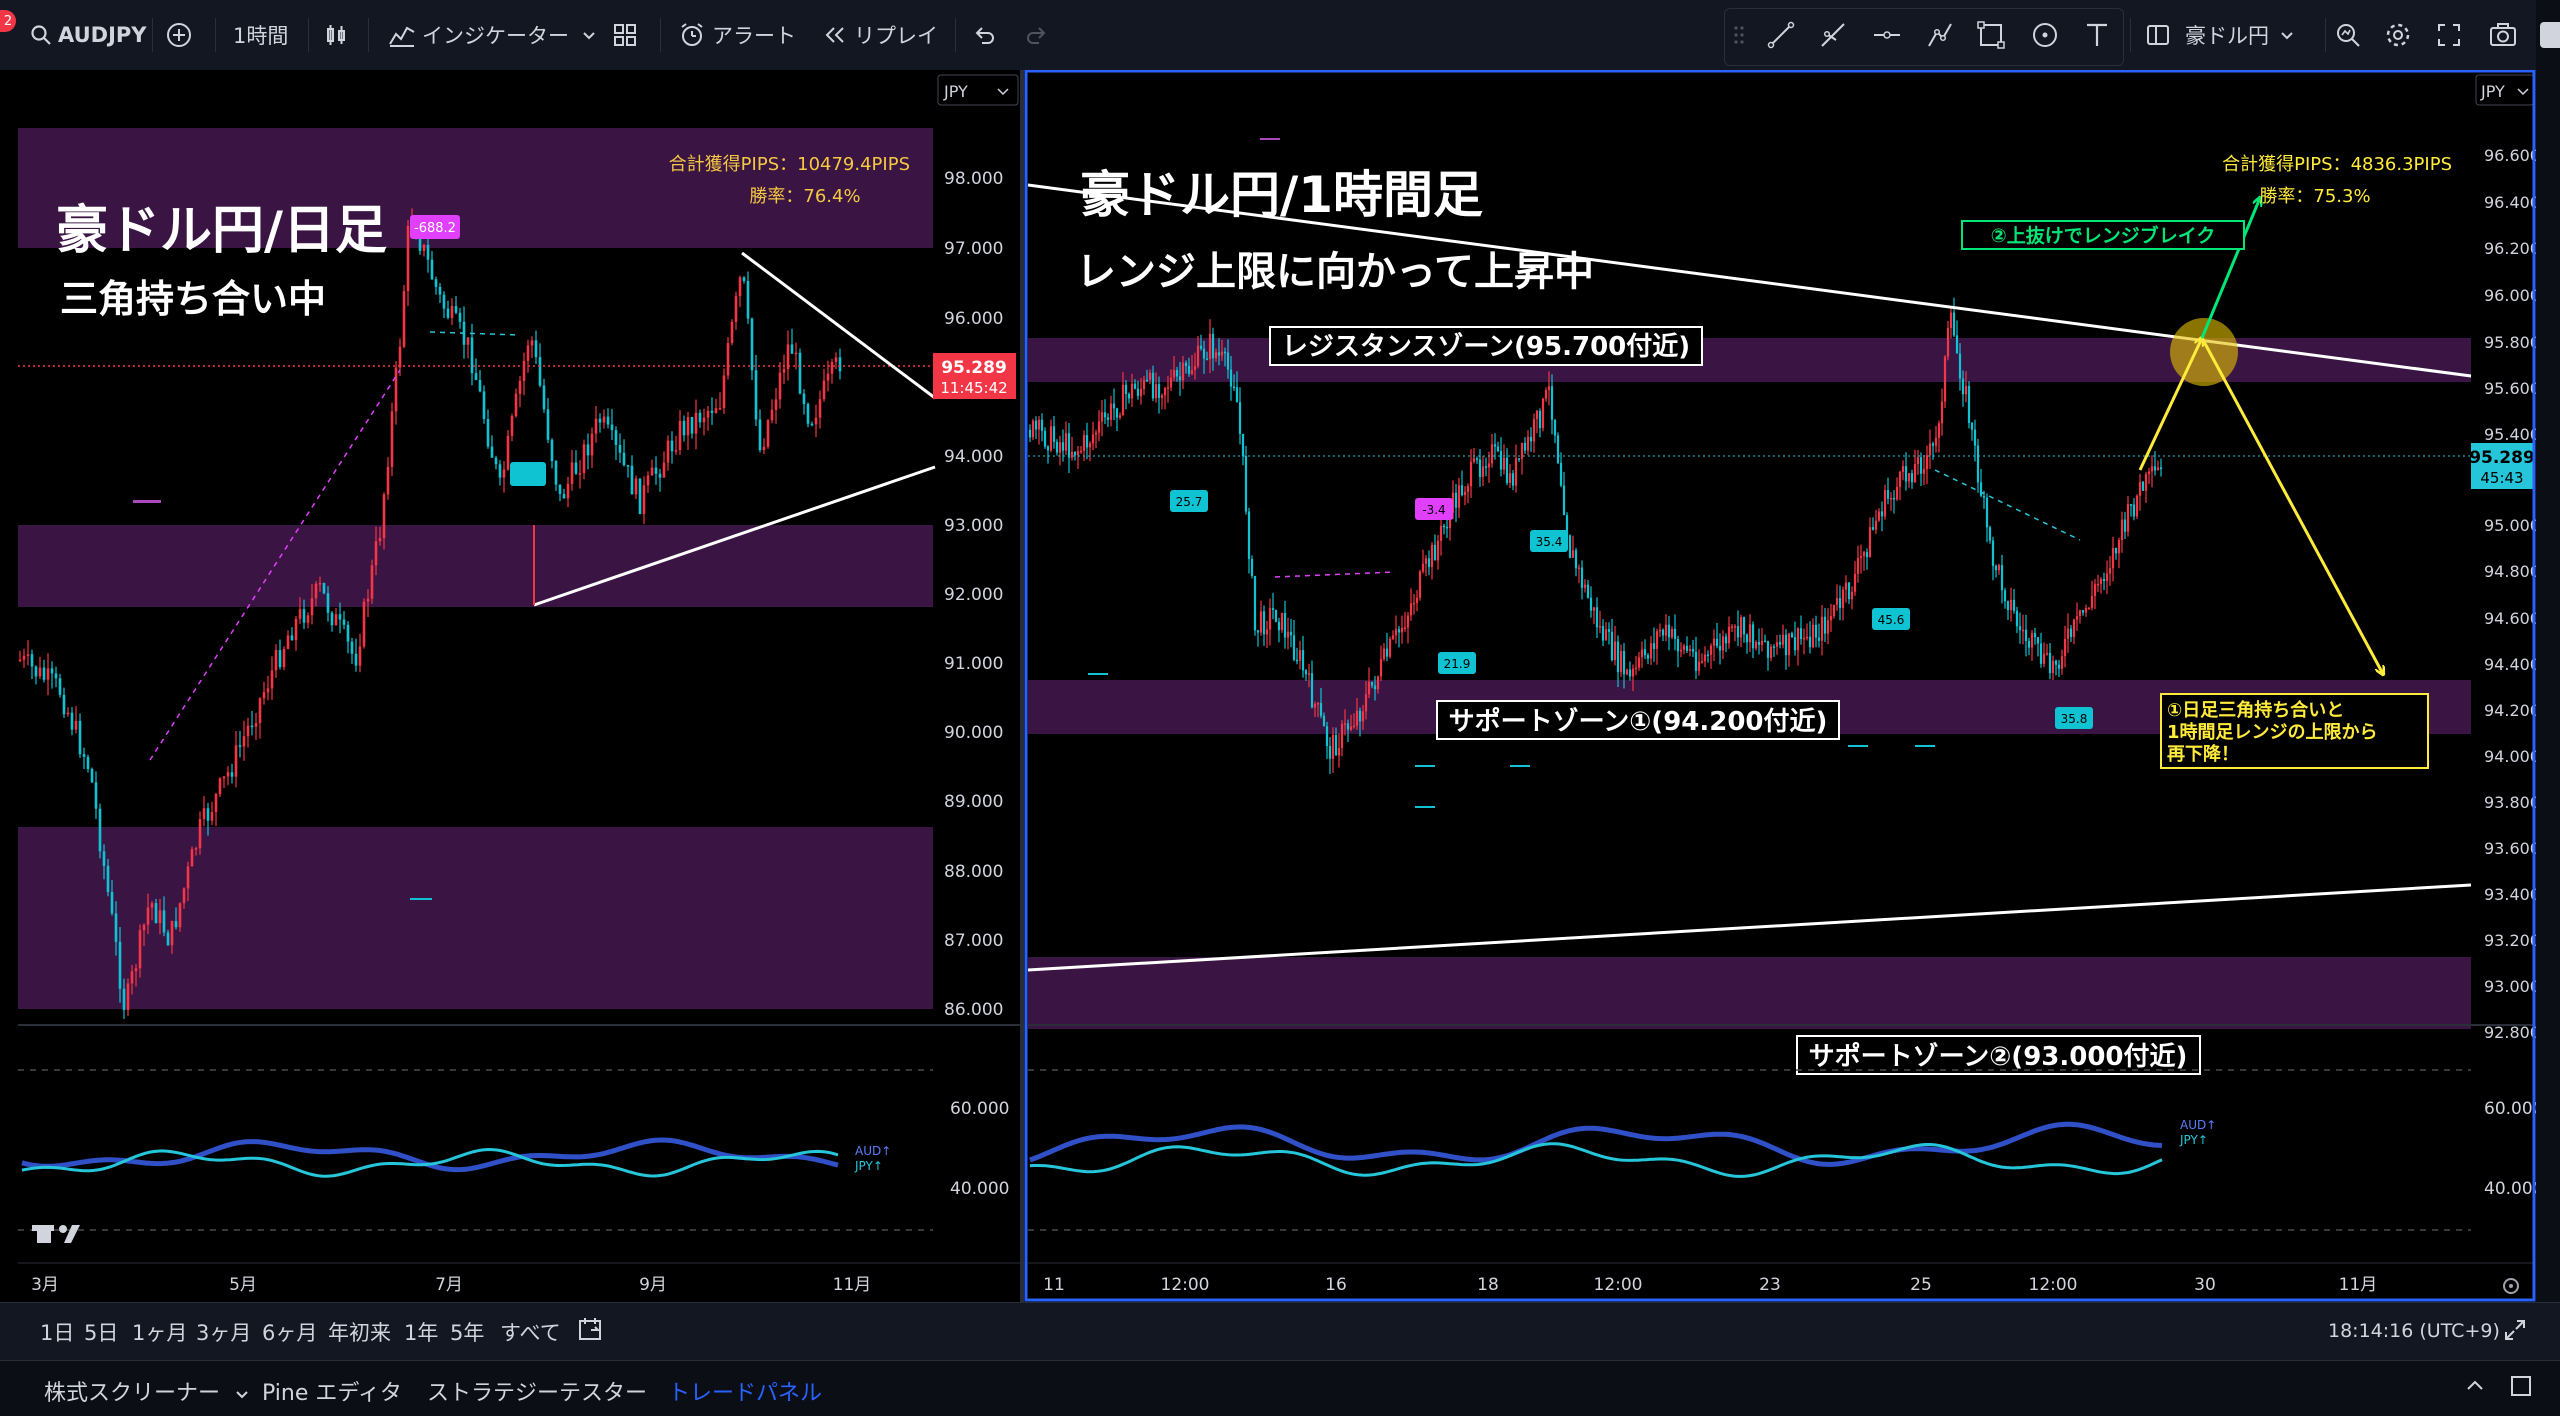 The width and height of the screenshot is (2560, 1416). Describe the element at coordinates (2221, 35) in the screenshot. I see `layout-button: 豪ドル円` at that location.